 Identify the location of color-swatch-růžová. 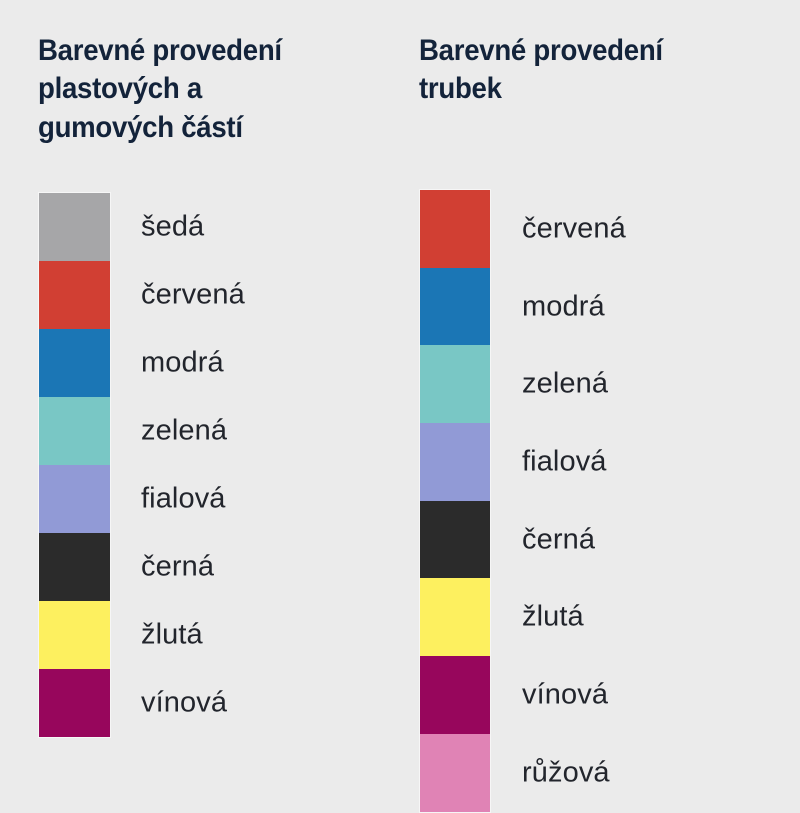
(455, 772).